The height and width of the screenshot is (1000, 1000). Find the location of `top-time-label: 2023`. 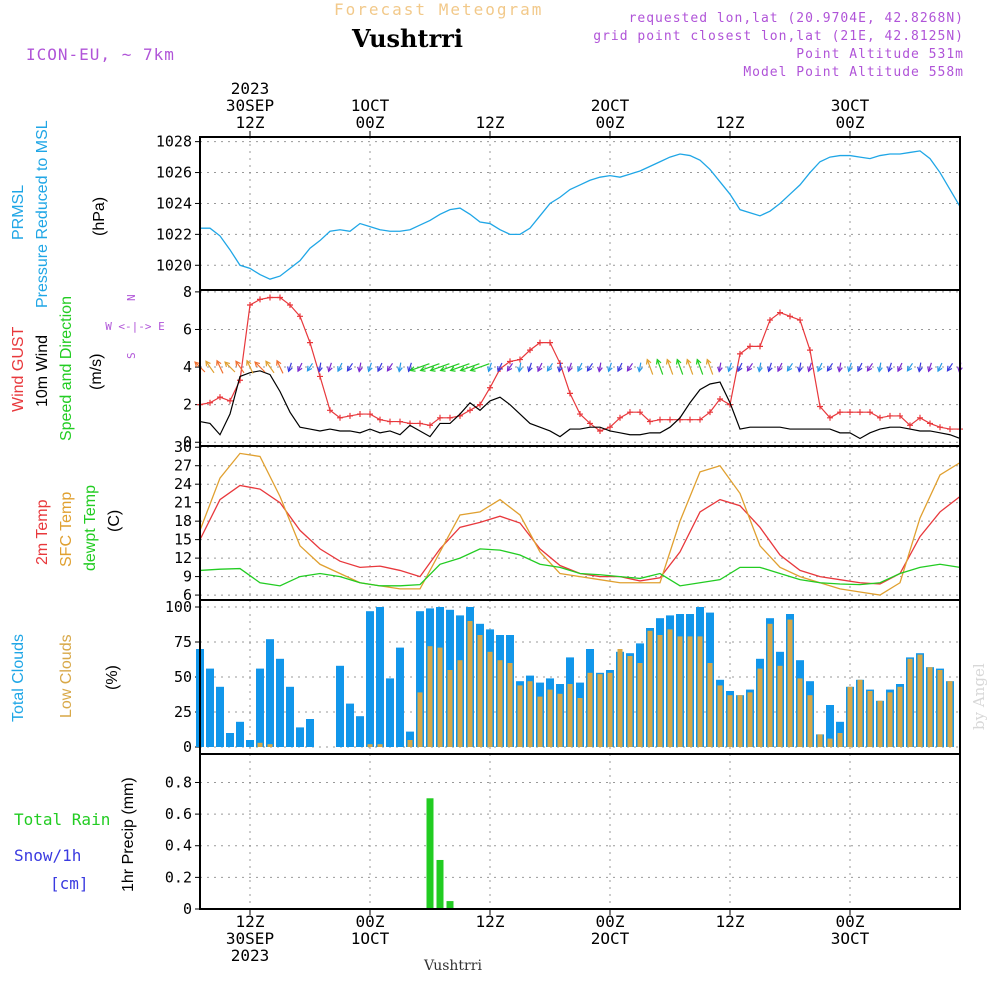

top-time-label: 2023 is located at coordinates (250, 88).